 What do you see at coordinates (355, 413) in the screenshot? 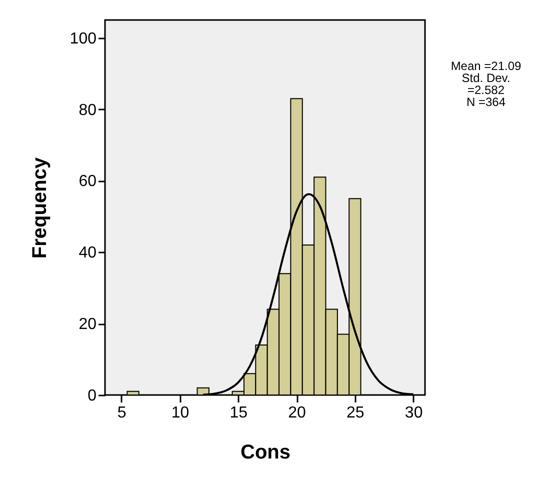
I see `x-tick-label: 25` at bounding box center [355, 413].